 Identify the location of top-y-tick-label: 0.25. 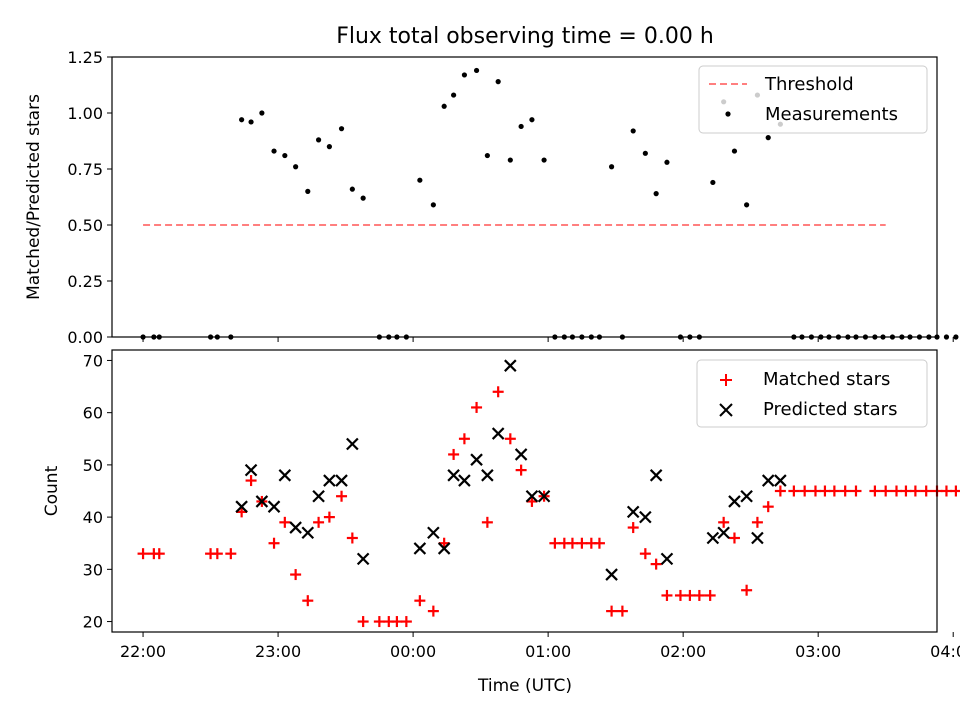
(85, 281).